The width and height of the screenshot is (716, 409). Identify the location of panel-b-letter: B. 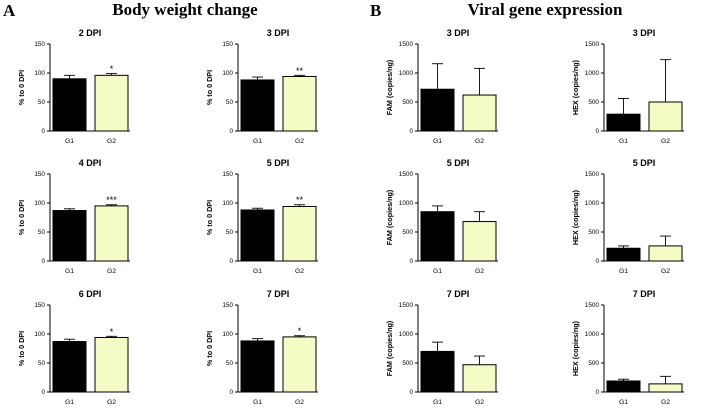
(375, 10).